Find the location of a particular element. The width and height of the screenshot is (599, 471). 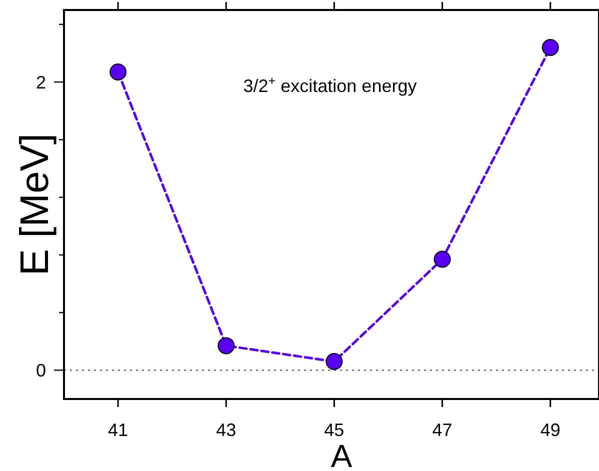

x-tick-label: 45 is located at coordinates (334, 430).